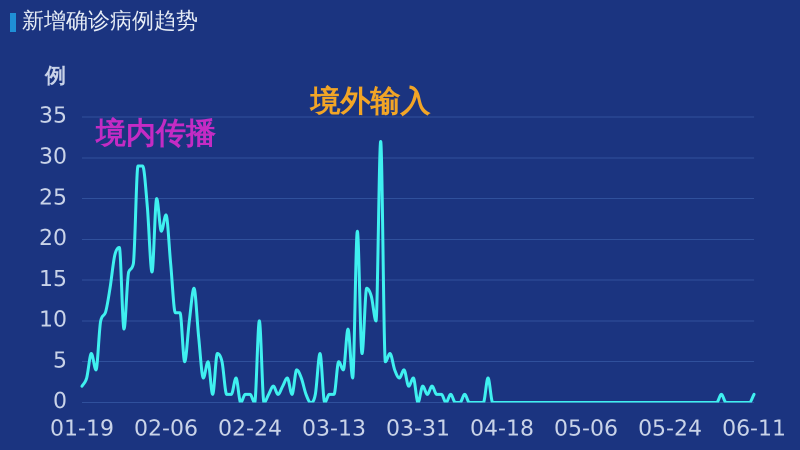 This screenshot has height=450, width=800. I want to click on x-tick-label: 02-06, so click(166, 429).